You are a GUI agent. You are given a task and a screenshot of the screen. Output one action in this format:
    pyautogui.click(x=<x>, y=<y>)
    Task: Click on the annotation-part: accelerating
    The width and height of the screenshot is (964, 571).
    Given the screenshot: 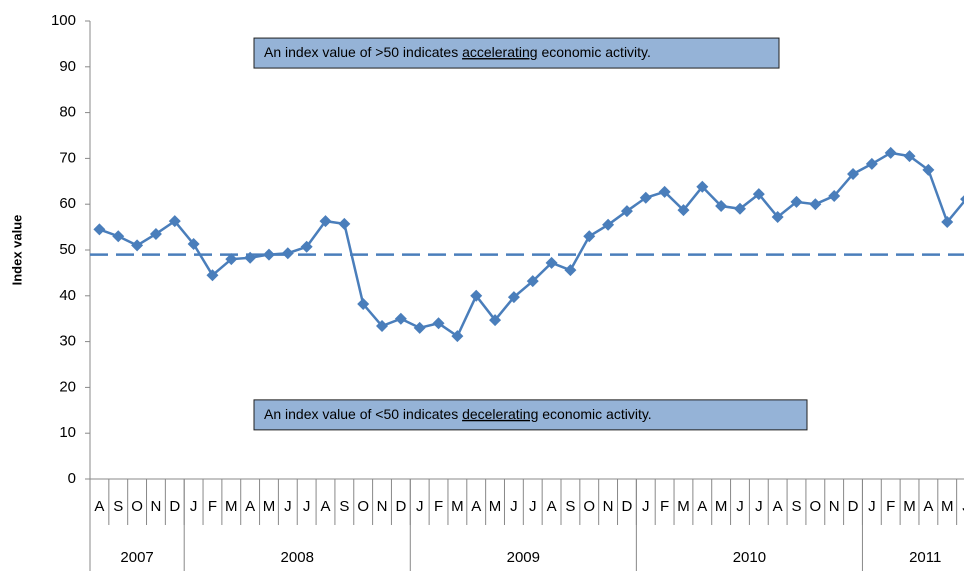 What is the action you would take?
    pyautogui.click(x=500, y=52)
    